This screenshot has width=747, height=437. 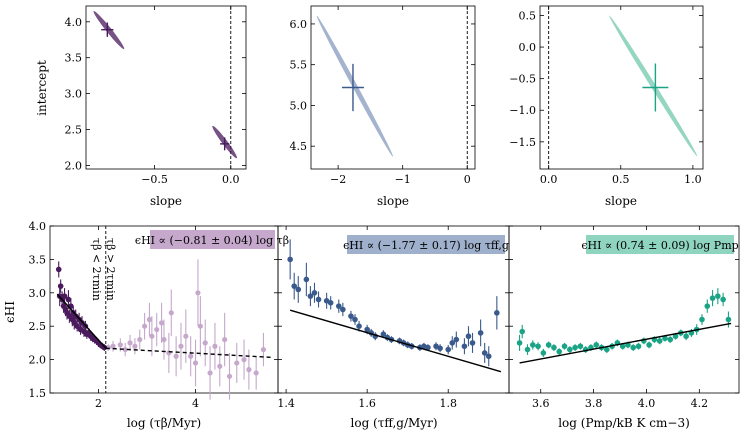 What do you see at coordinates (299, 65) in the screenshot?
I see `y-tick-label: 5.5` at bounding box center [299, 65].